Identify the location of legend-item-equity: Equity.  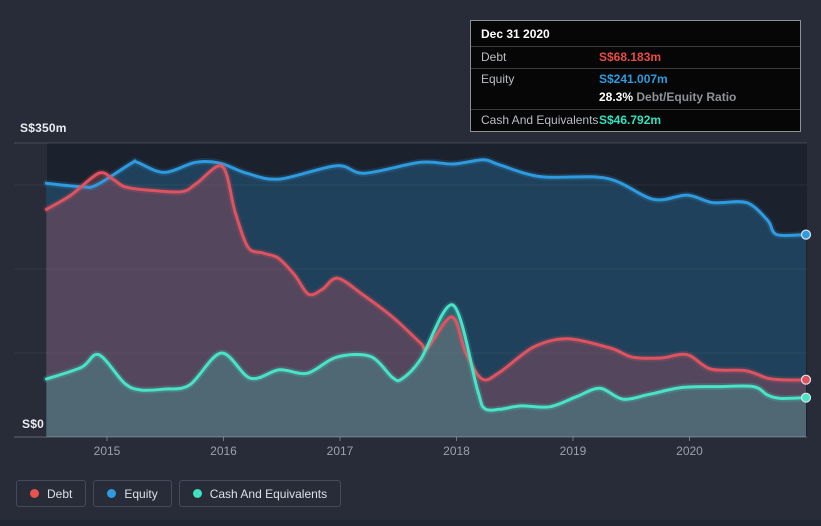
(132, 493).